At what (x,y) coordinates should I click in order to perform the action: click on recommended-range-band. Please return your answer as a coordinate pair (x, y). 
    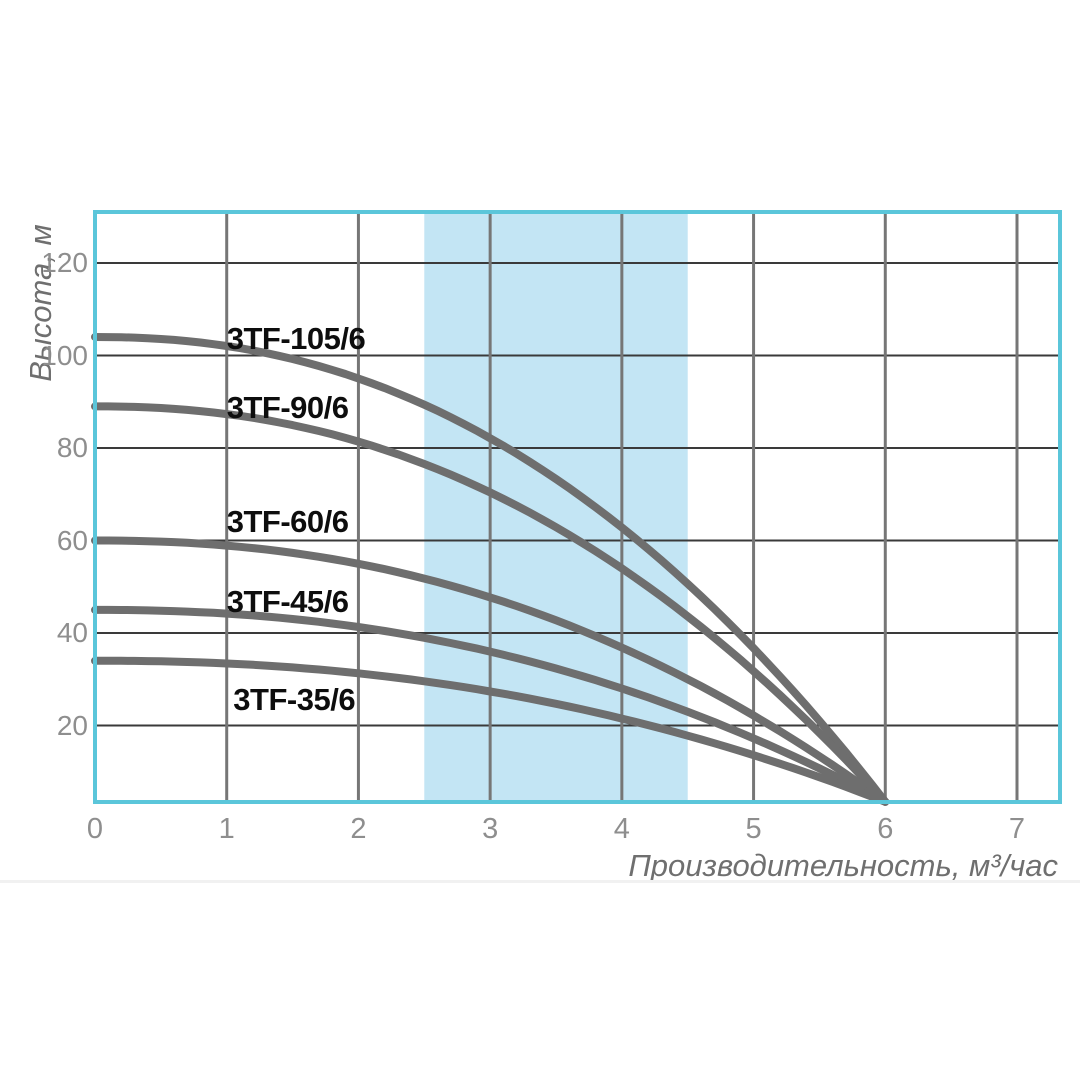
    Looking at the image, I should click on (556, 507).